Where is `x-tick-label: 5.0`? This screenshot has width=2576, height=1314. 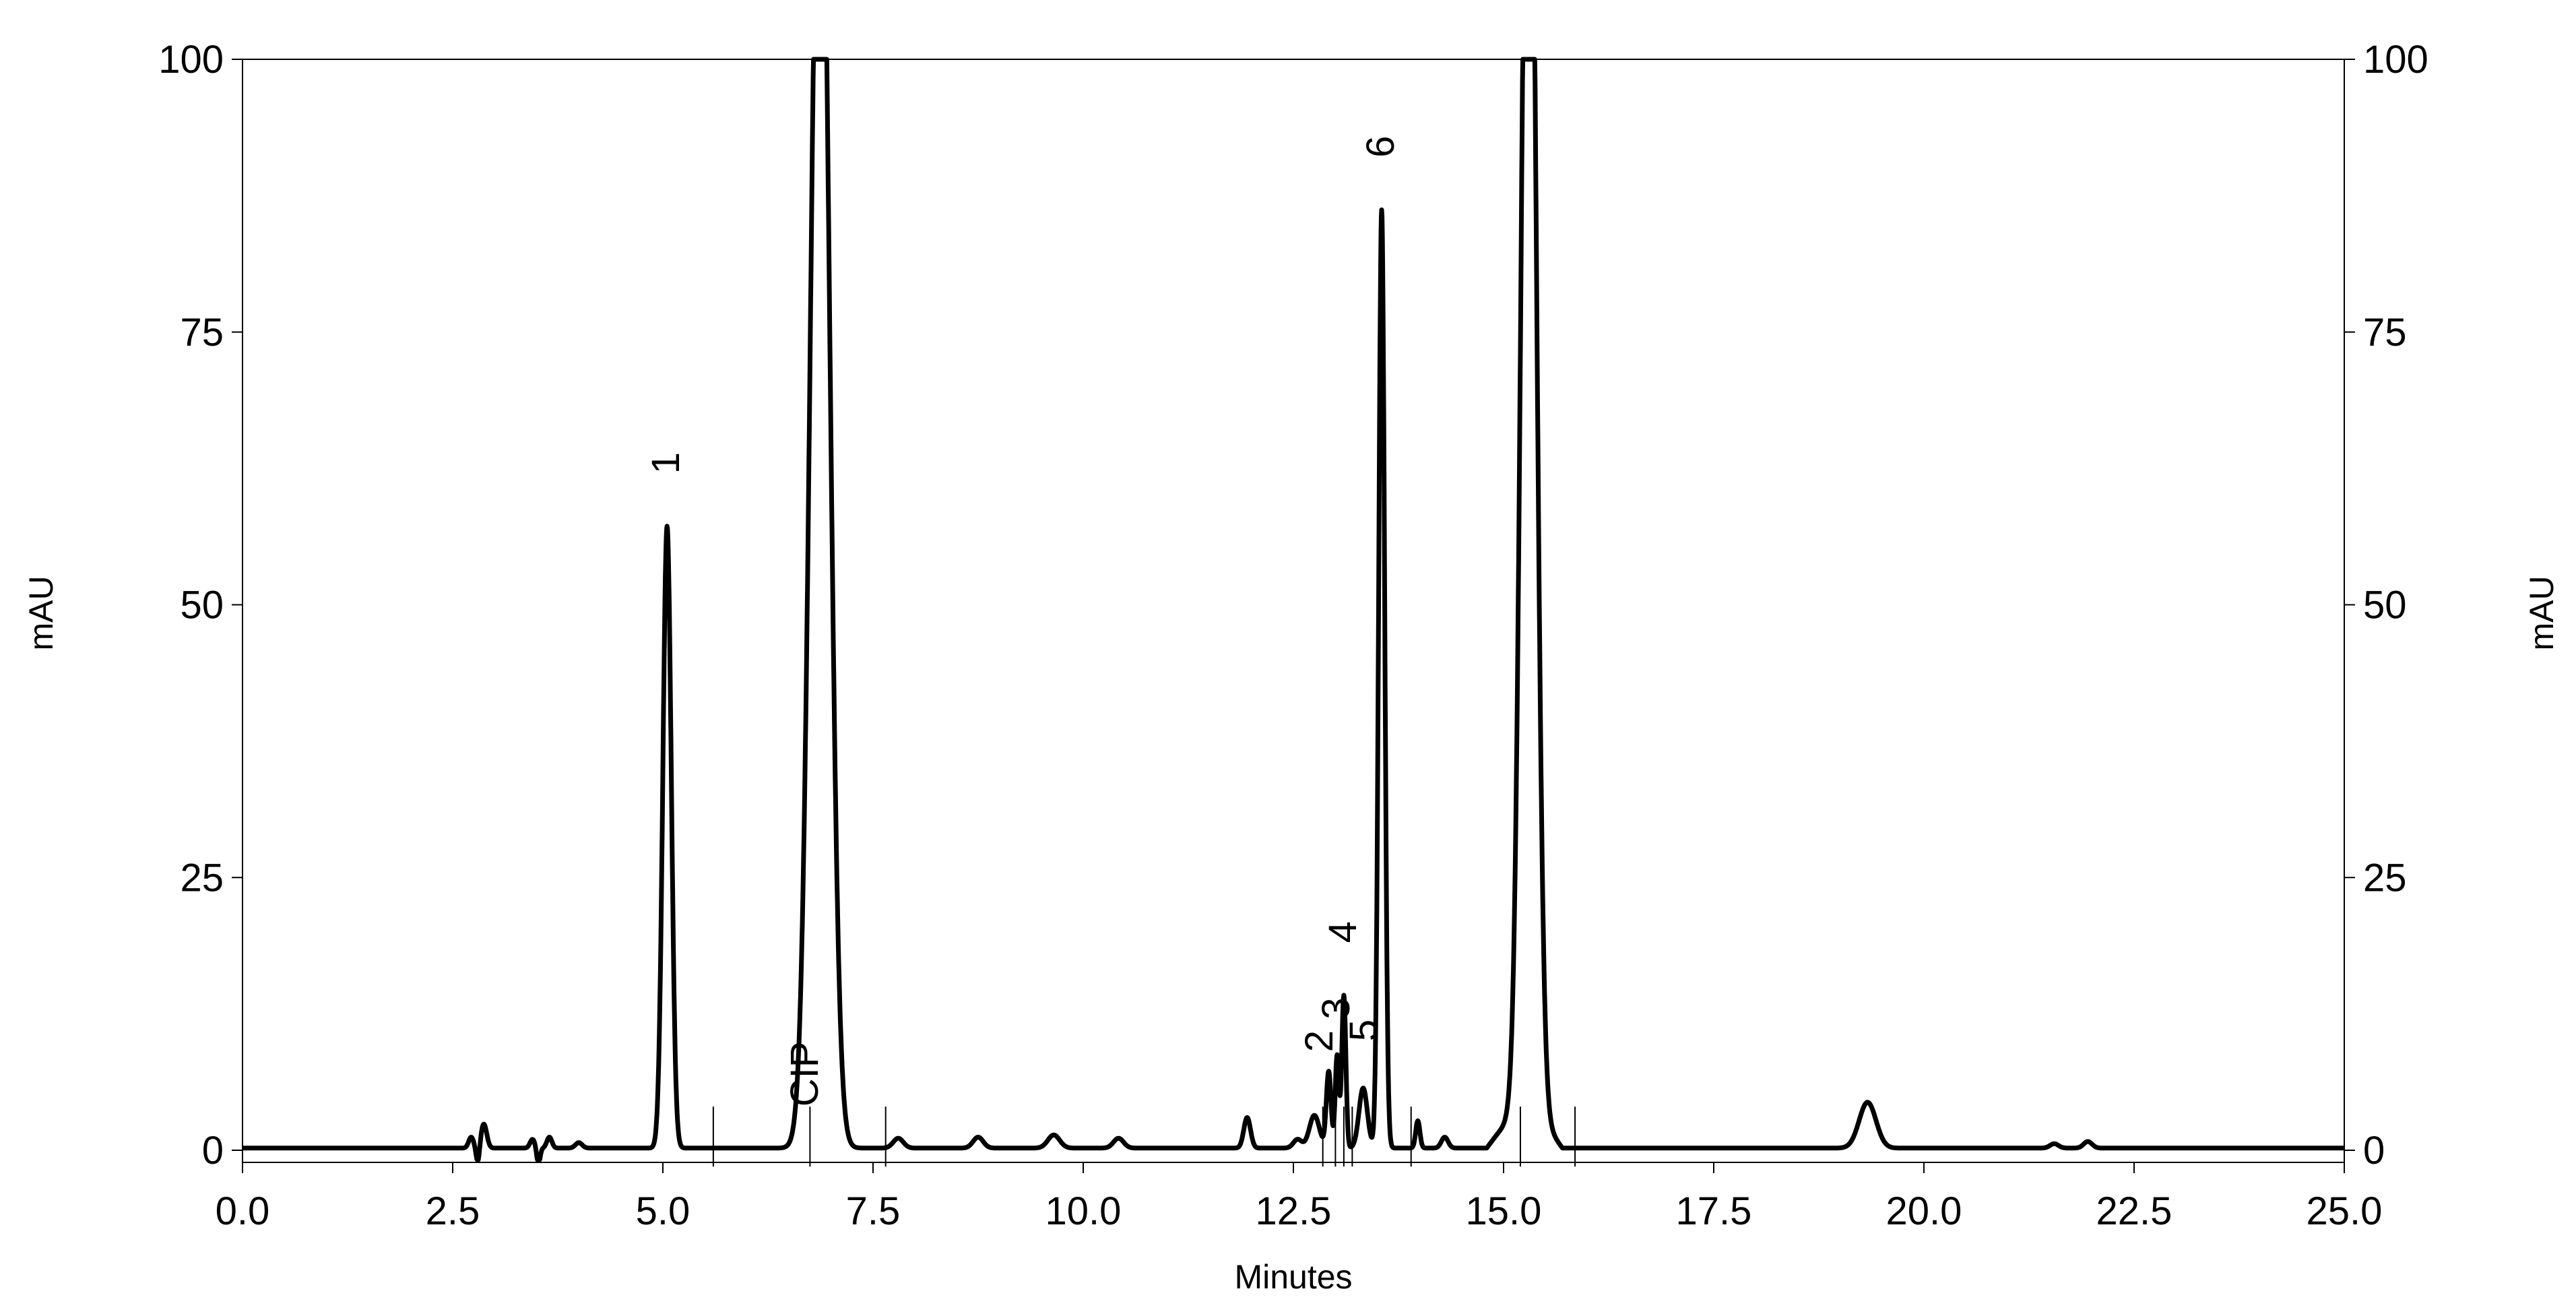
x-tick-label: 5.0 is located at coordinates (663, 1211).